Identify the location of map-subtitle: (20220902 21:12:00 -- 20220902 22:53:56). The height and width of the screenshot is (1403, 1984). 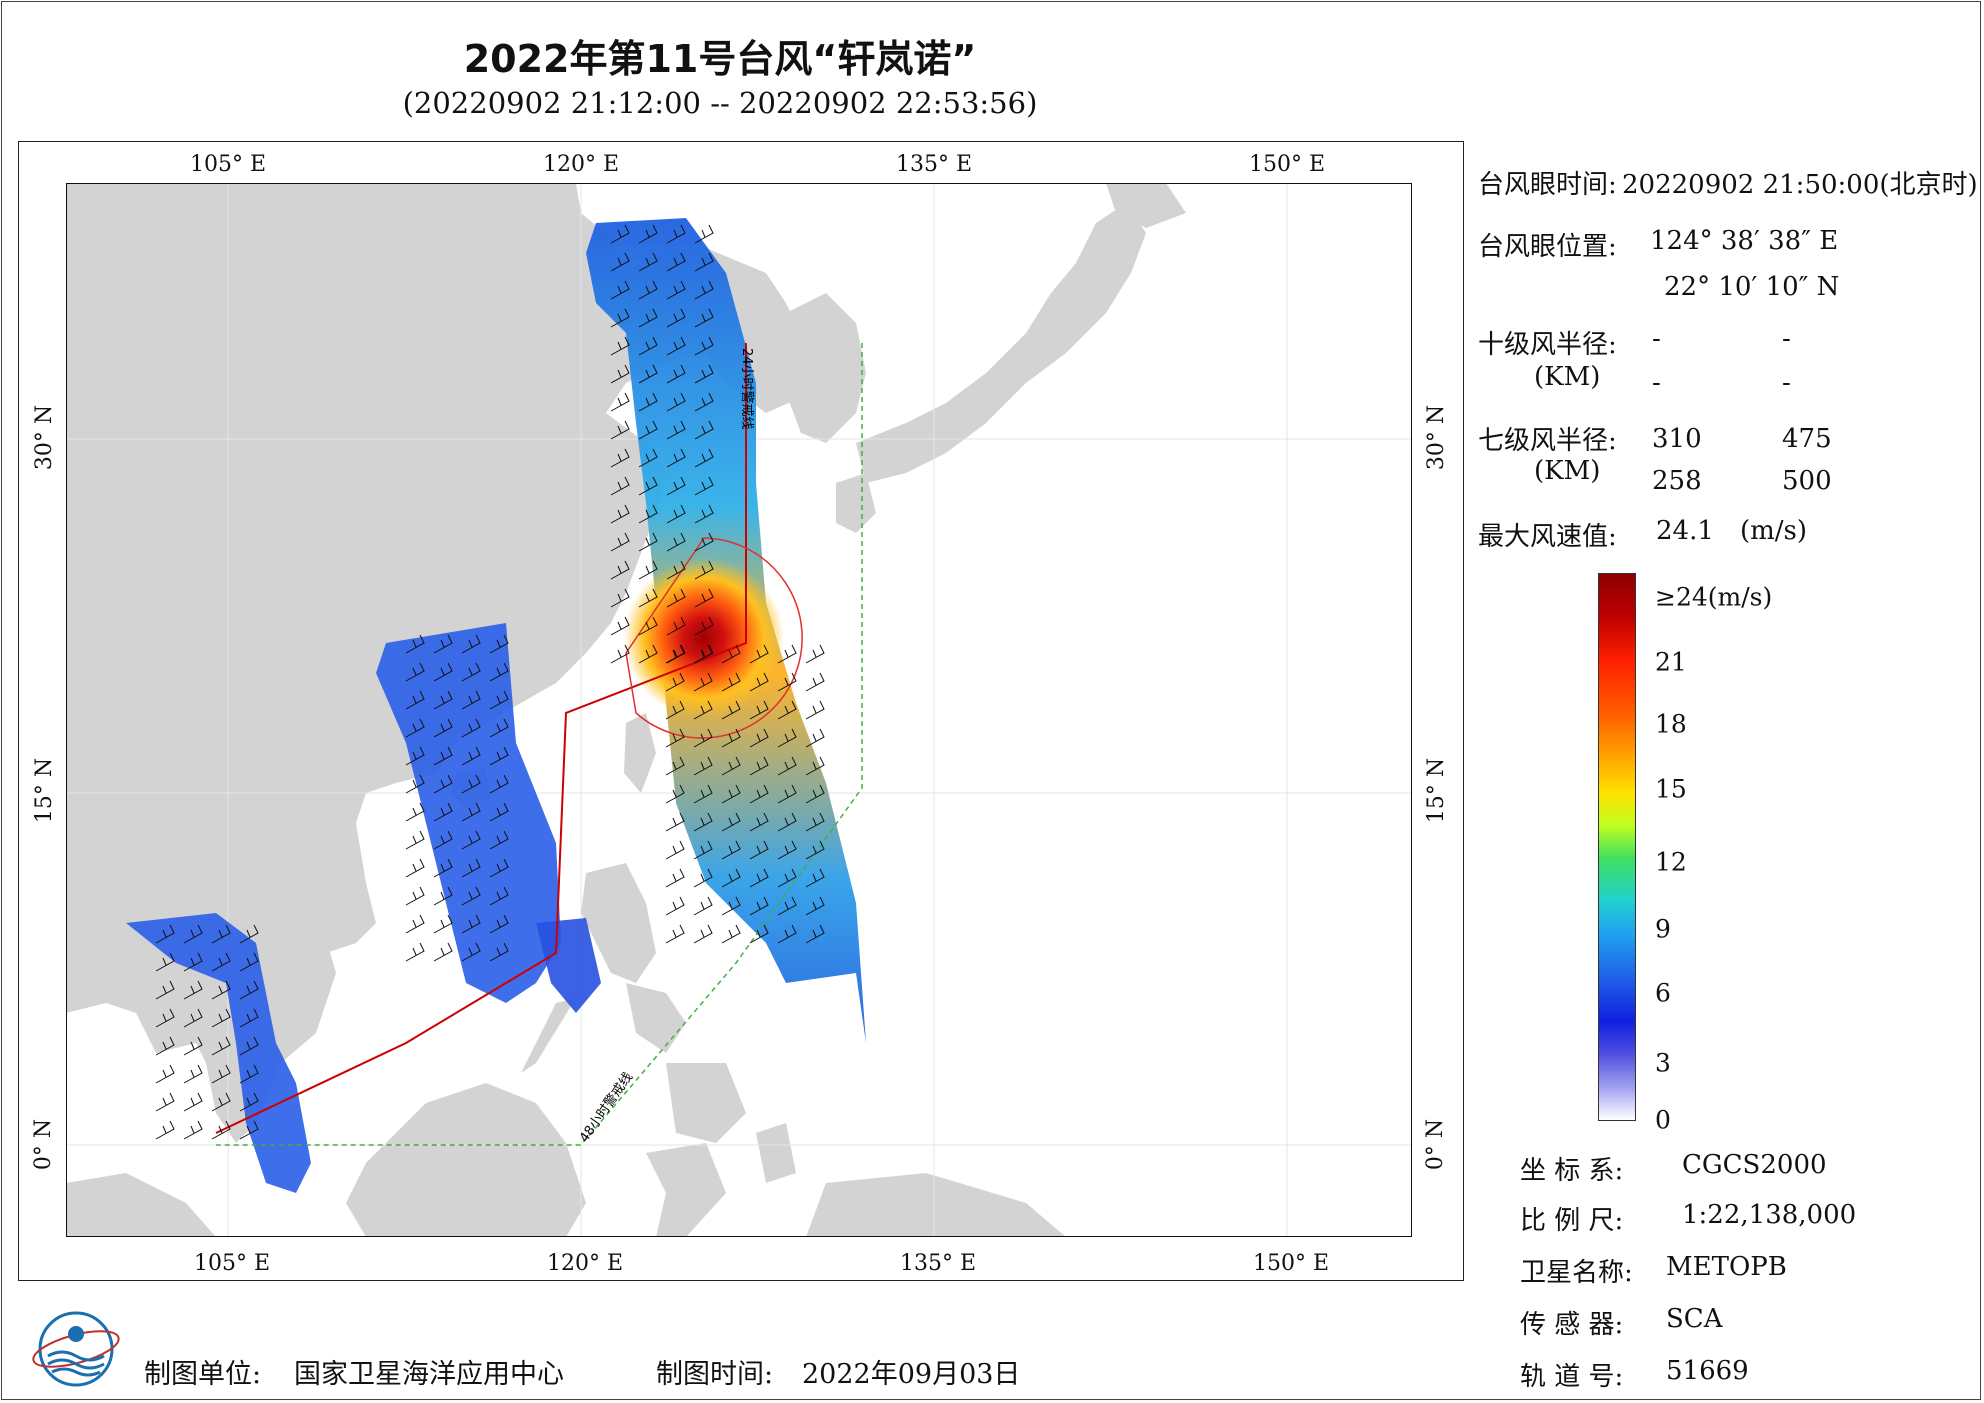
(720, 103).